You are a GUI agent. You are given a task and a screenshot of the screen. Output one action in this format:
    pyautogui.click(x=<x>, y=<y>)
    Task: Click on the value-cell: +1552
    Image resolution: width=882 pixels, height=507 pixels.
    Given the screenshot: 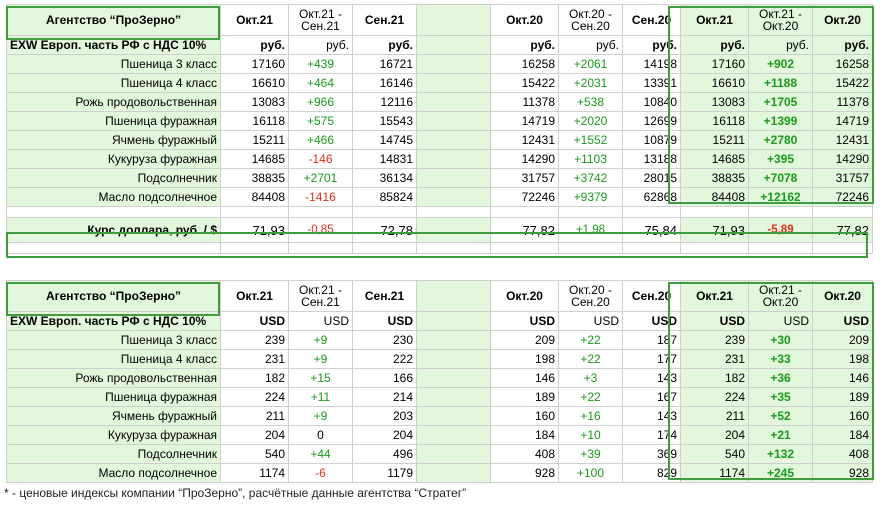 What is the action you would take?
    pyautogui.click(x=590, y=140)
    